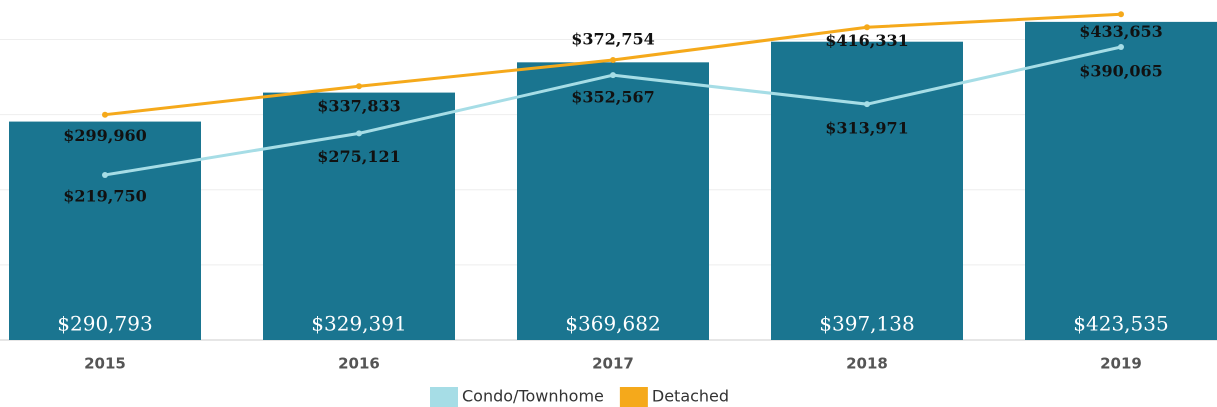 The height and width of the screenshot is (407, 1217). Describe the element at coordinates (866, 324) in the screenshot. I see `bar-label: $397,138` at that location.